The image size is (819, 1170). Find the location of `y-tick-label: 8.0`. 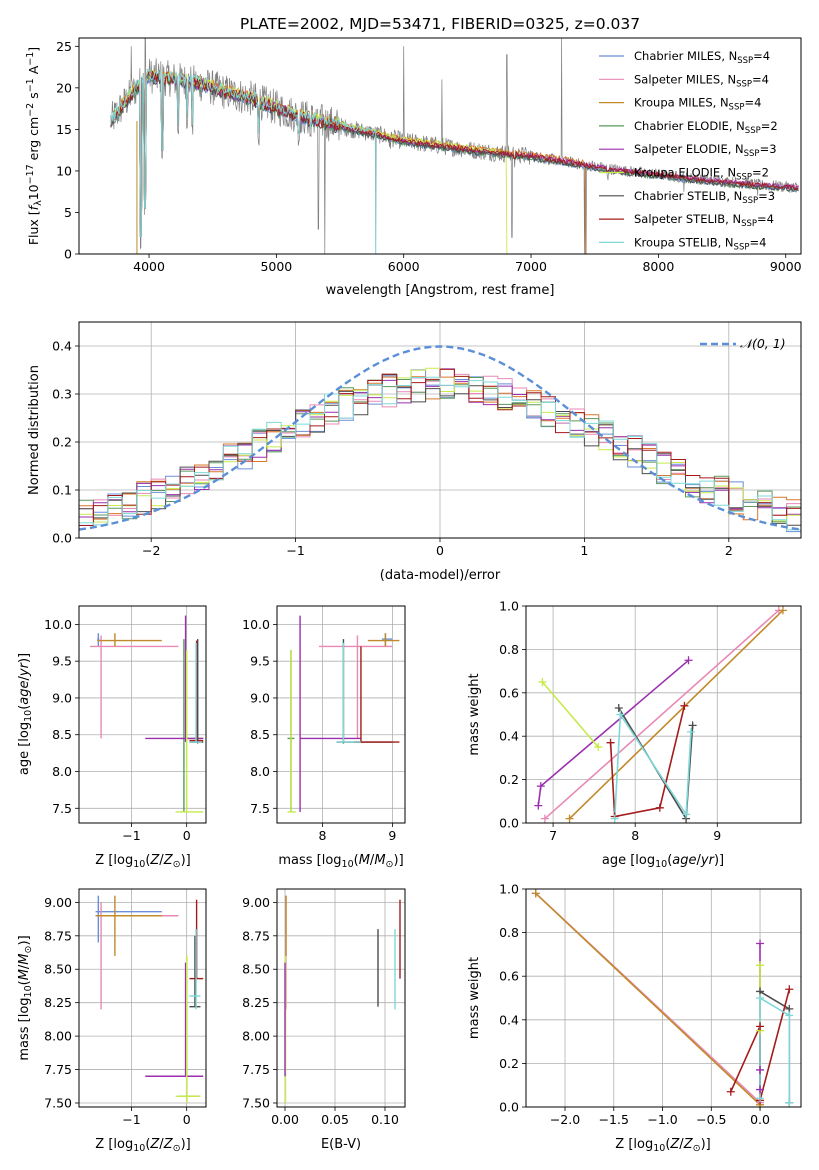

y-tick-label: 8.0 is located at coordinates (62, 771).